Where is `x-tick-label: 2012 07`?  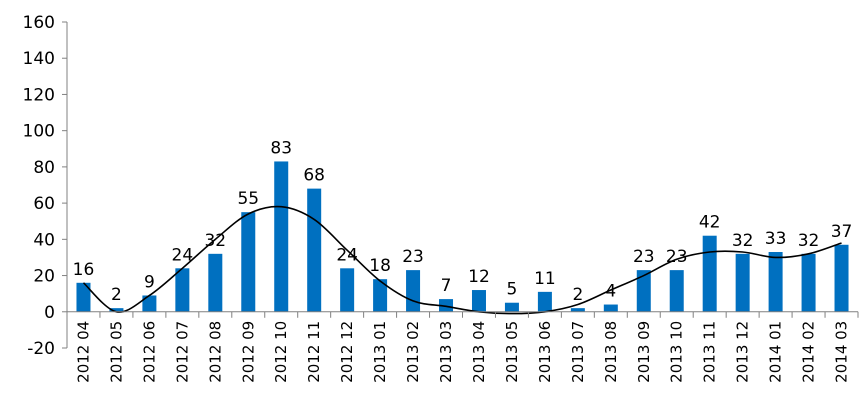
x-tick-label: 2012 07 is located at coordinates (182, 352).